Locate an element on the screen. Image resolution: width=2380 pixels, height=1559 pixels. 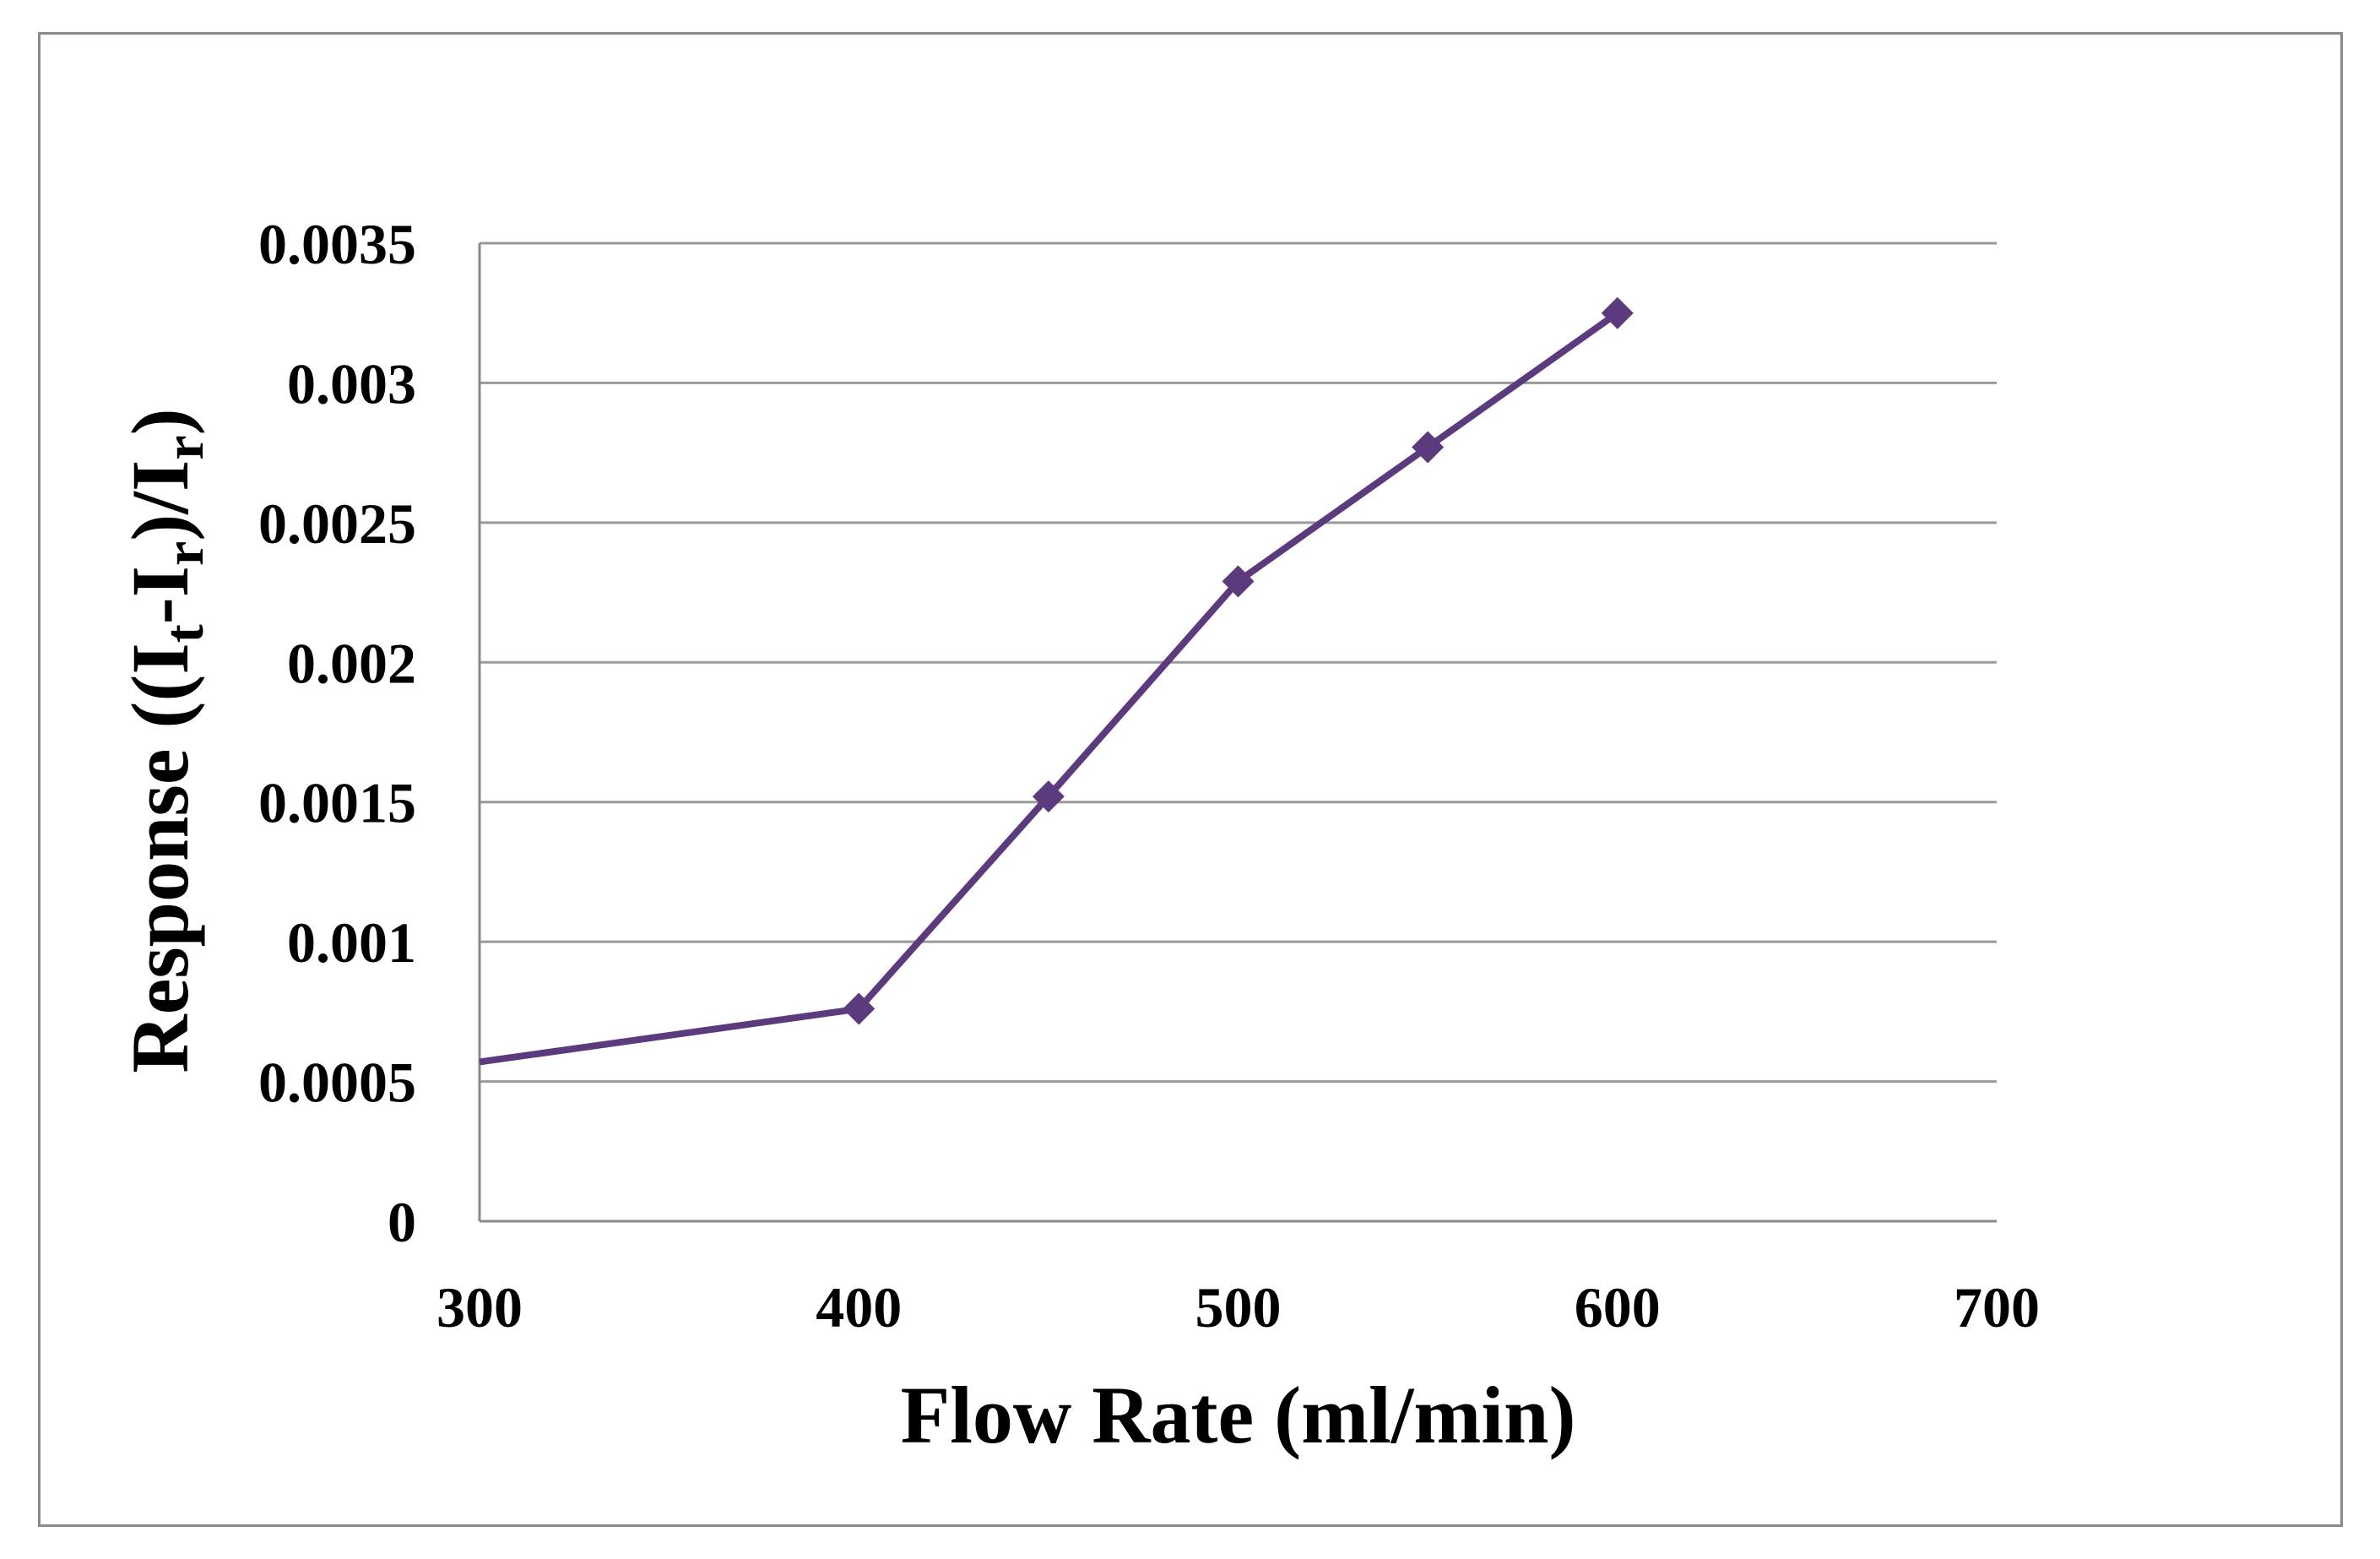
y-tick-label: 0.0035 is located at coordinates (337, 244).